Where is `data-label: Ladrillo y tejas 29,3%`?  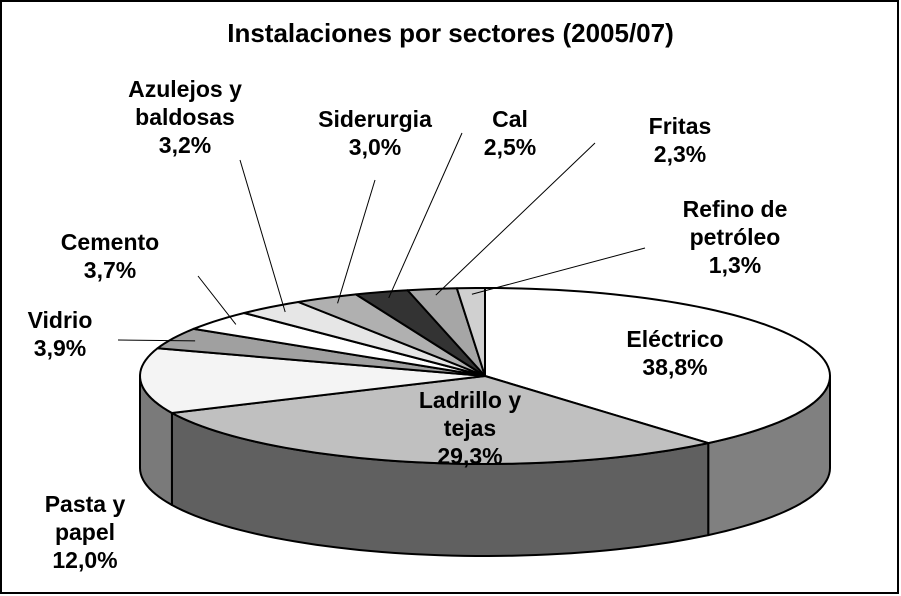
data-label: Ladrillo y tejas 29,3% is located at coordinates (470, 428).